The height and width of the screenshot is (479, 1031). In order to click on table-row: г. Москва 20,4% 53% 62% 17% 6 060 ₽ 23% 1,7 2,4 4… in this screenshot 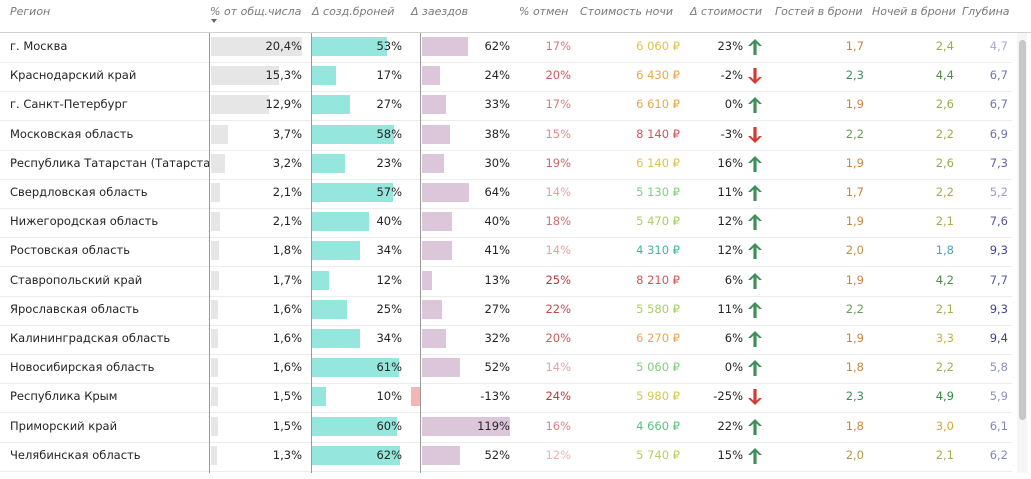, I will do `click(506, 48)`.